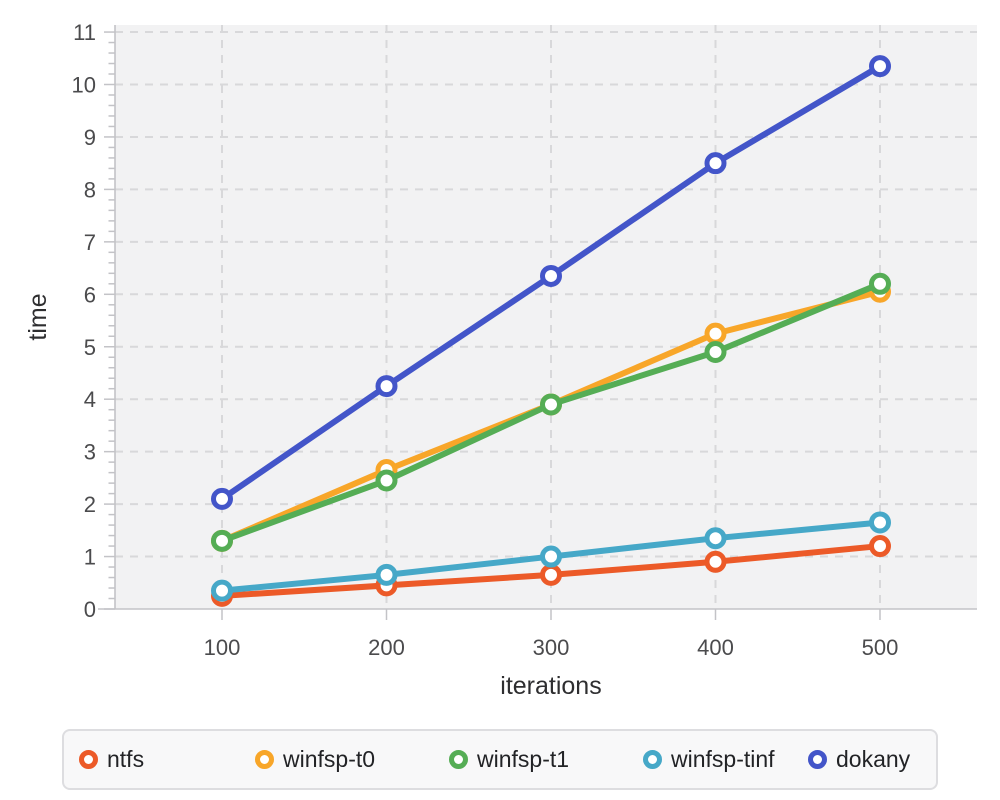 This screenshot has width=1000, height=800. Describe the element at coordinates (90, 294) in the screenshot. I see `y-tick-label: 6` at that location.